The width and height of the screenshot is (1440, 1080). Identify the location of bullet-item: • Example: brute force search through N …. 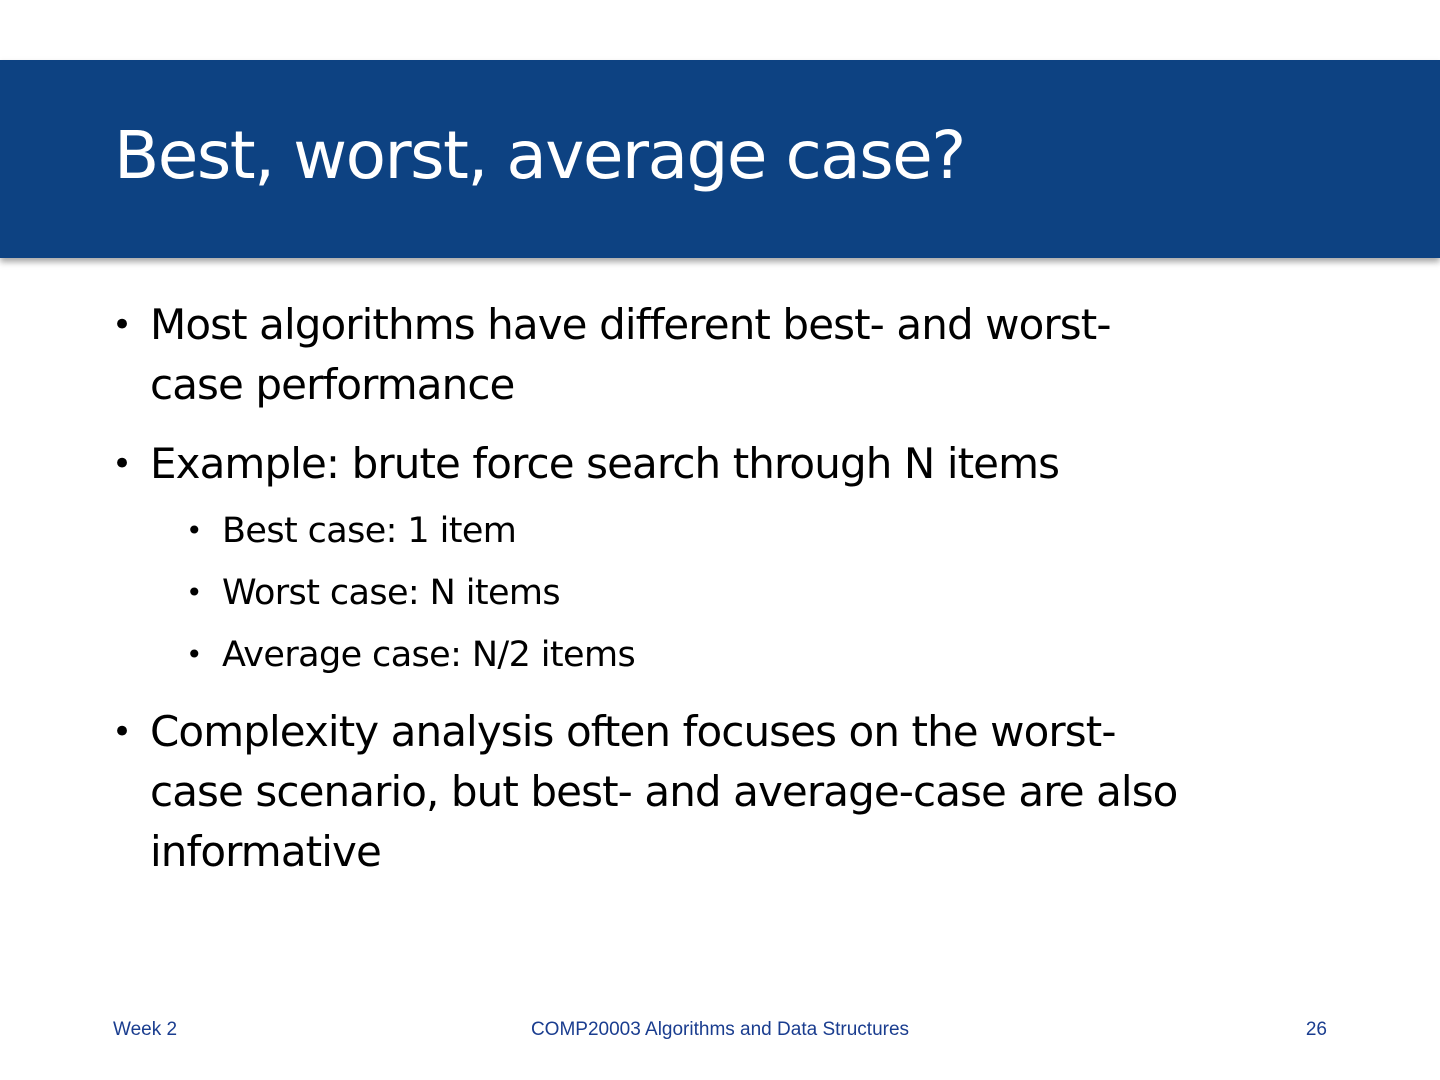
(586, 464).